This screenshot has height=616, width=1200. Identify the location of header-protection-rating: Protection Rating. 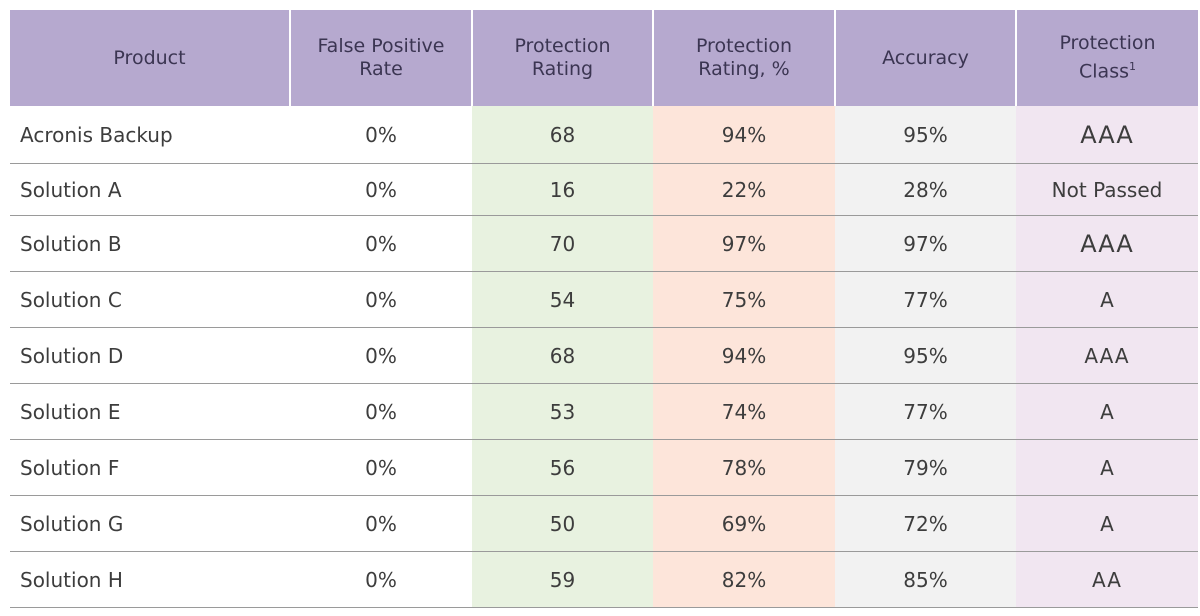
(562, 58).